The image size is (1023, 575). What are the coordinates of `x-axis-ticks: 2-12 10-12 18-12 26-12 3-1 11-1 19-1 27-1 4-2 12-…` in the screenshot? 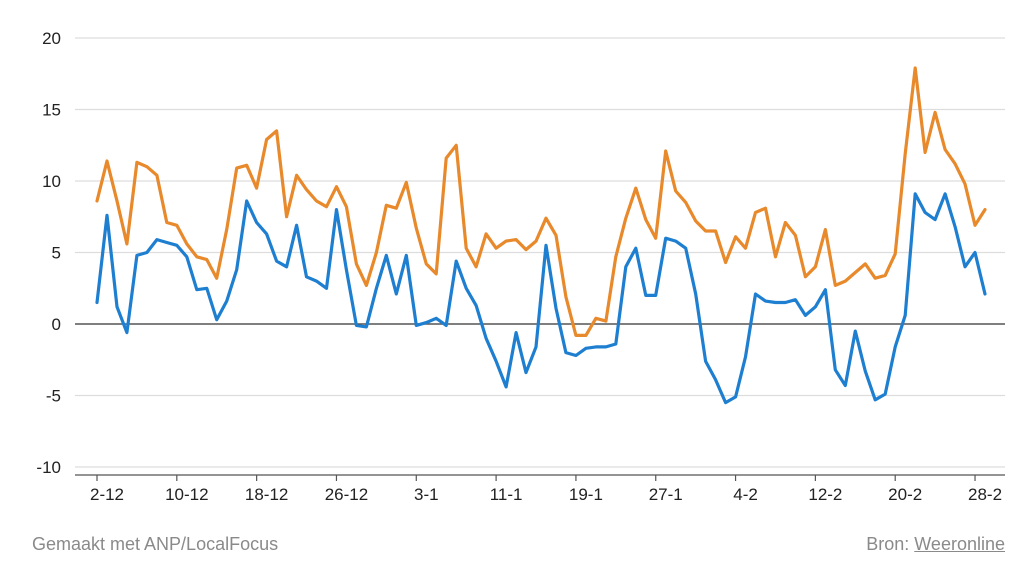 It's located at (540, 489).